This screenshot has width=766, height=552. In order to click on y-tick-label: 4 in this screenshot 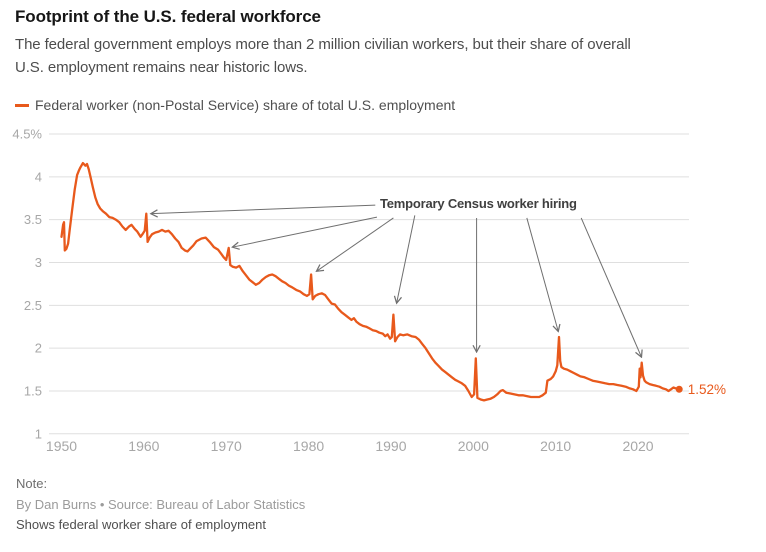, I will do `click(38, 176)`.